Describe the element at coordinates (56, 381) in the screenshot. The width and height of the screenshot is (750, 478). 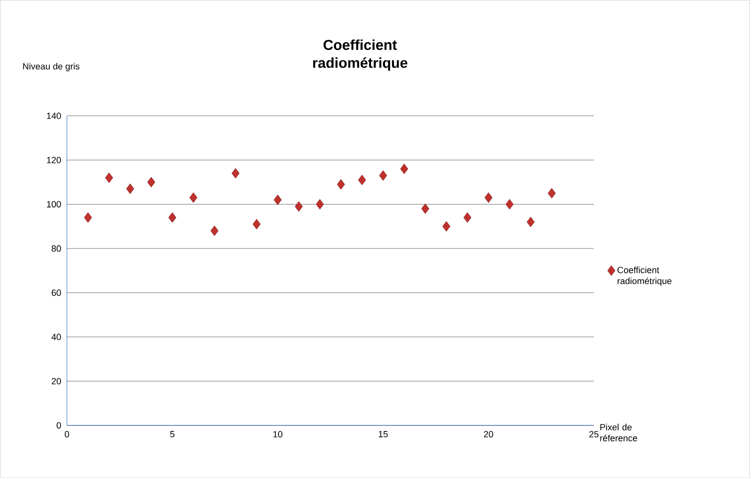
I see `y-tick-label: 20` at that location.